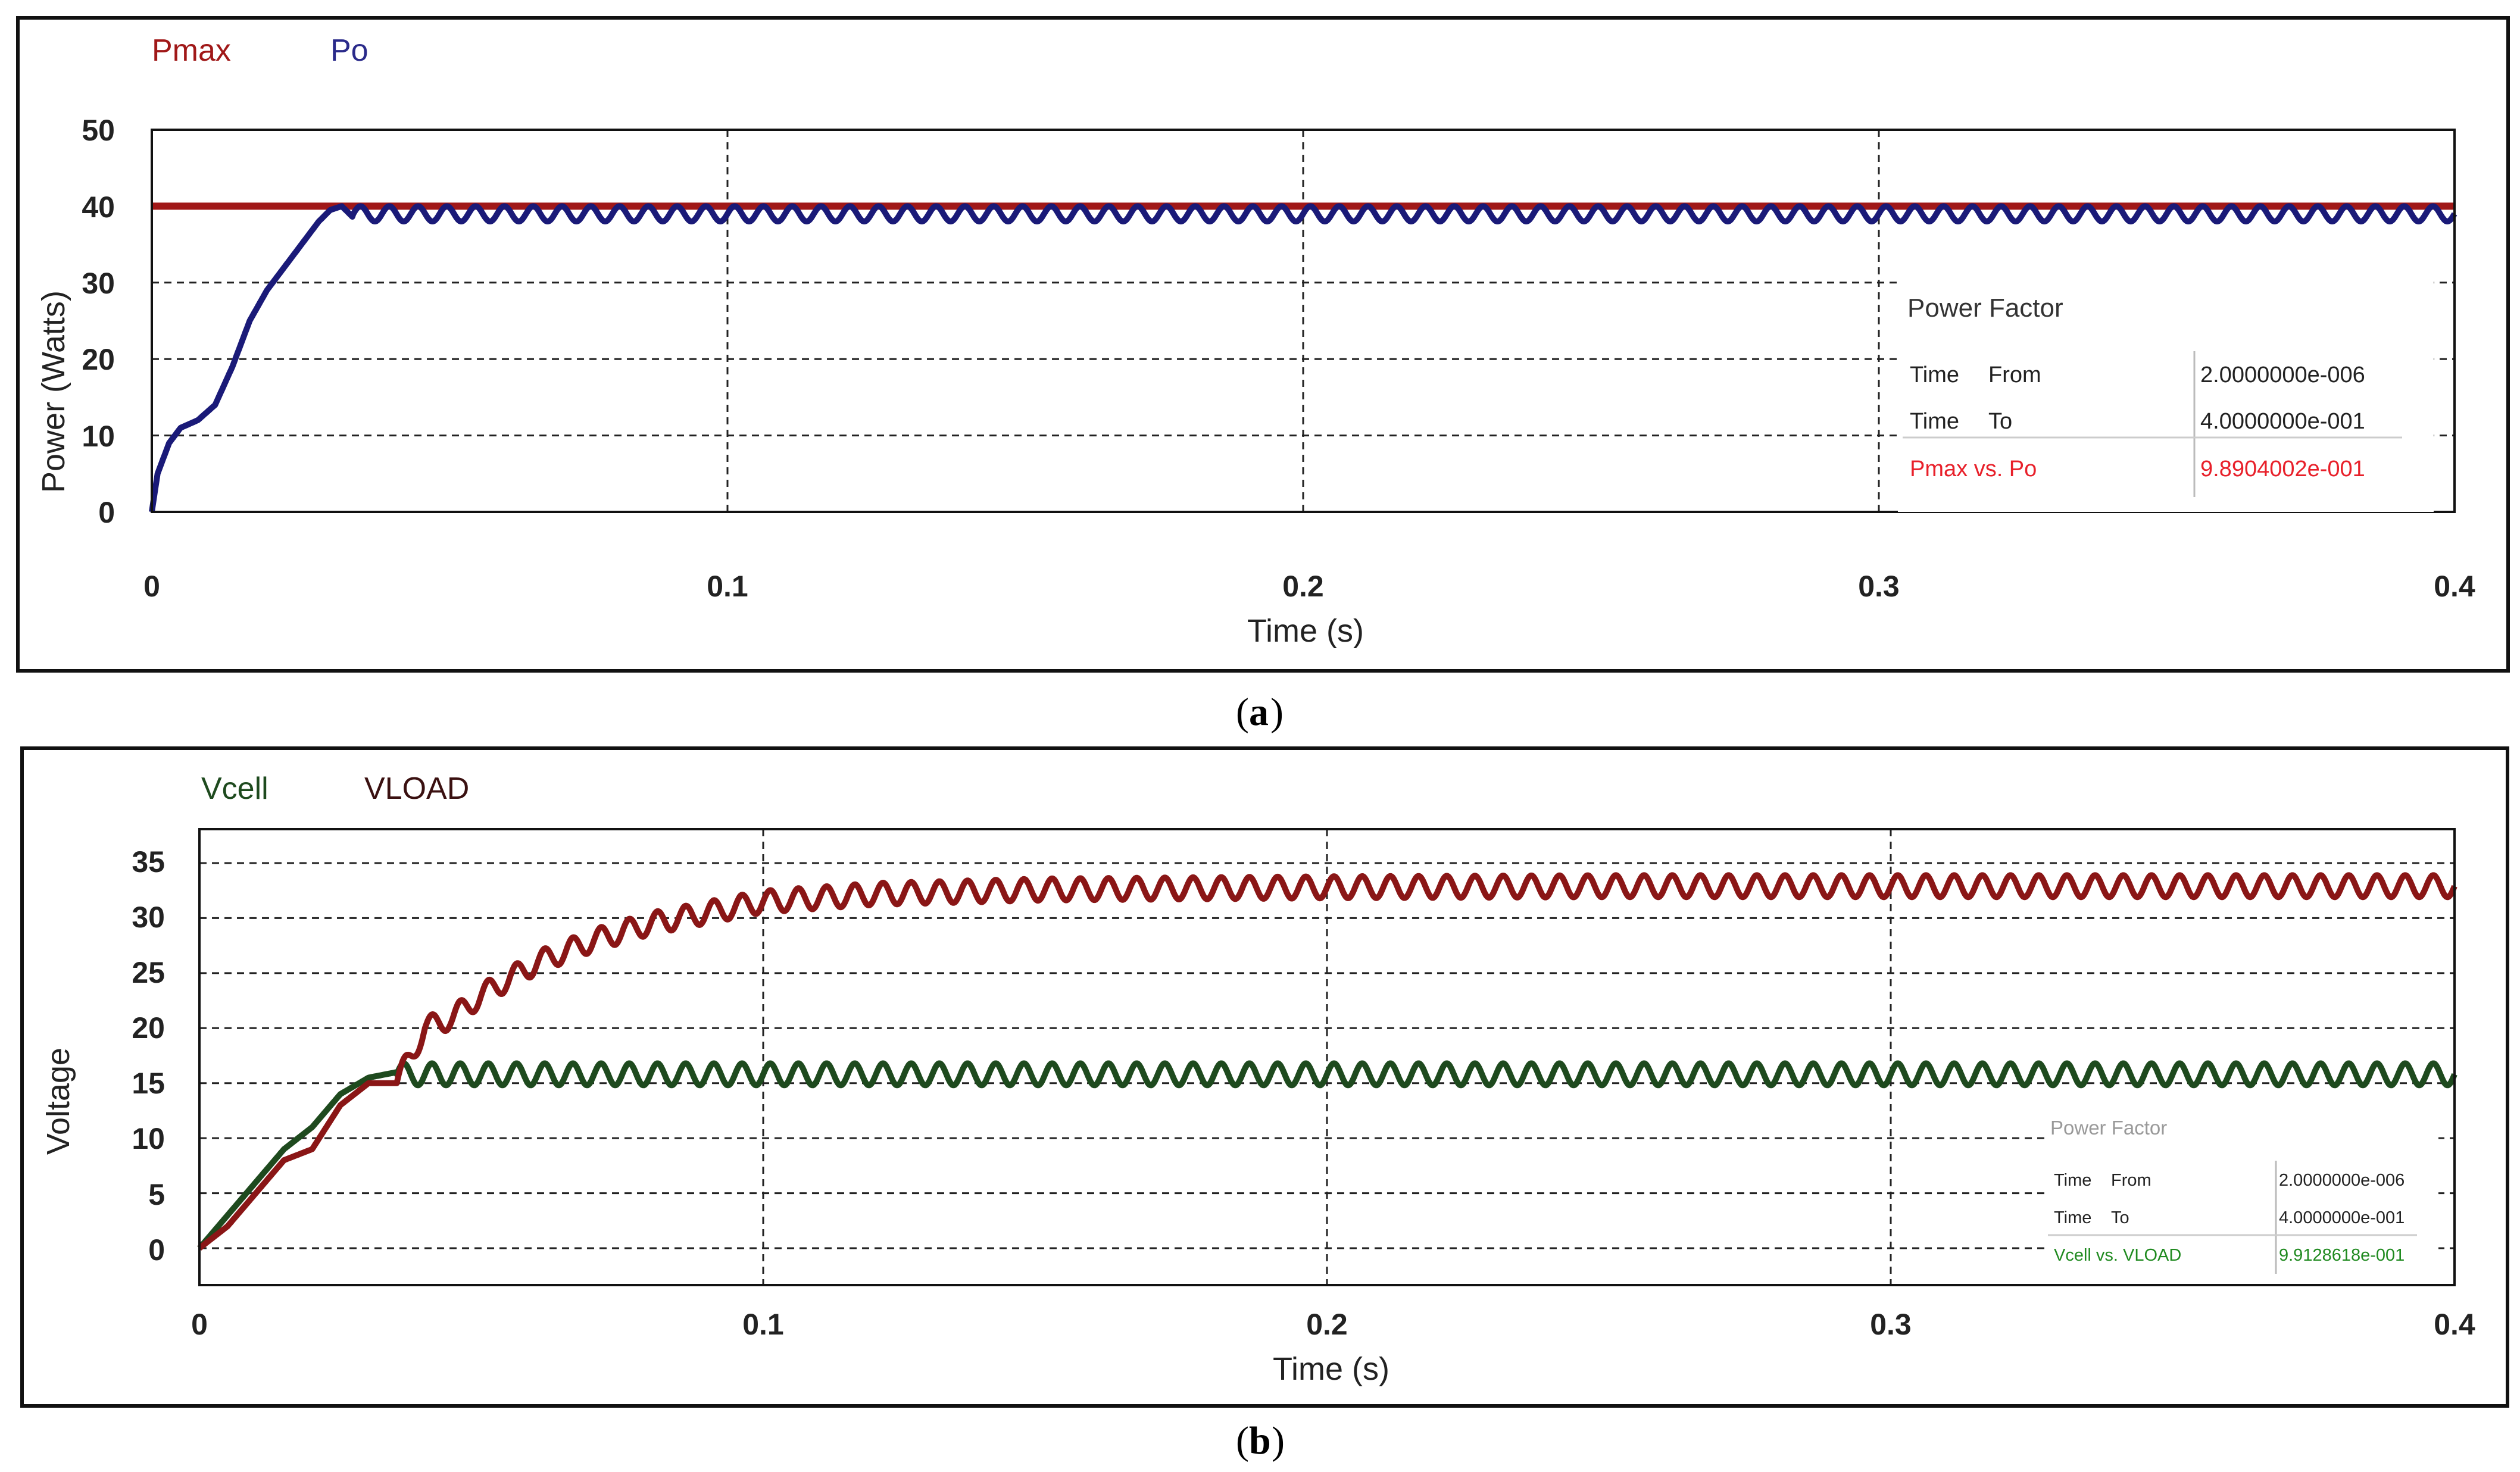  I want to click on caption-b-letter: b, so click(1260, 1440).